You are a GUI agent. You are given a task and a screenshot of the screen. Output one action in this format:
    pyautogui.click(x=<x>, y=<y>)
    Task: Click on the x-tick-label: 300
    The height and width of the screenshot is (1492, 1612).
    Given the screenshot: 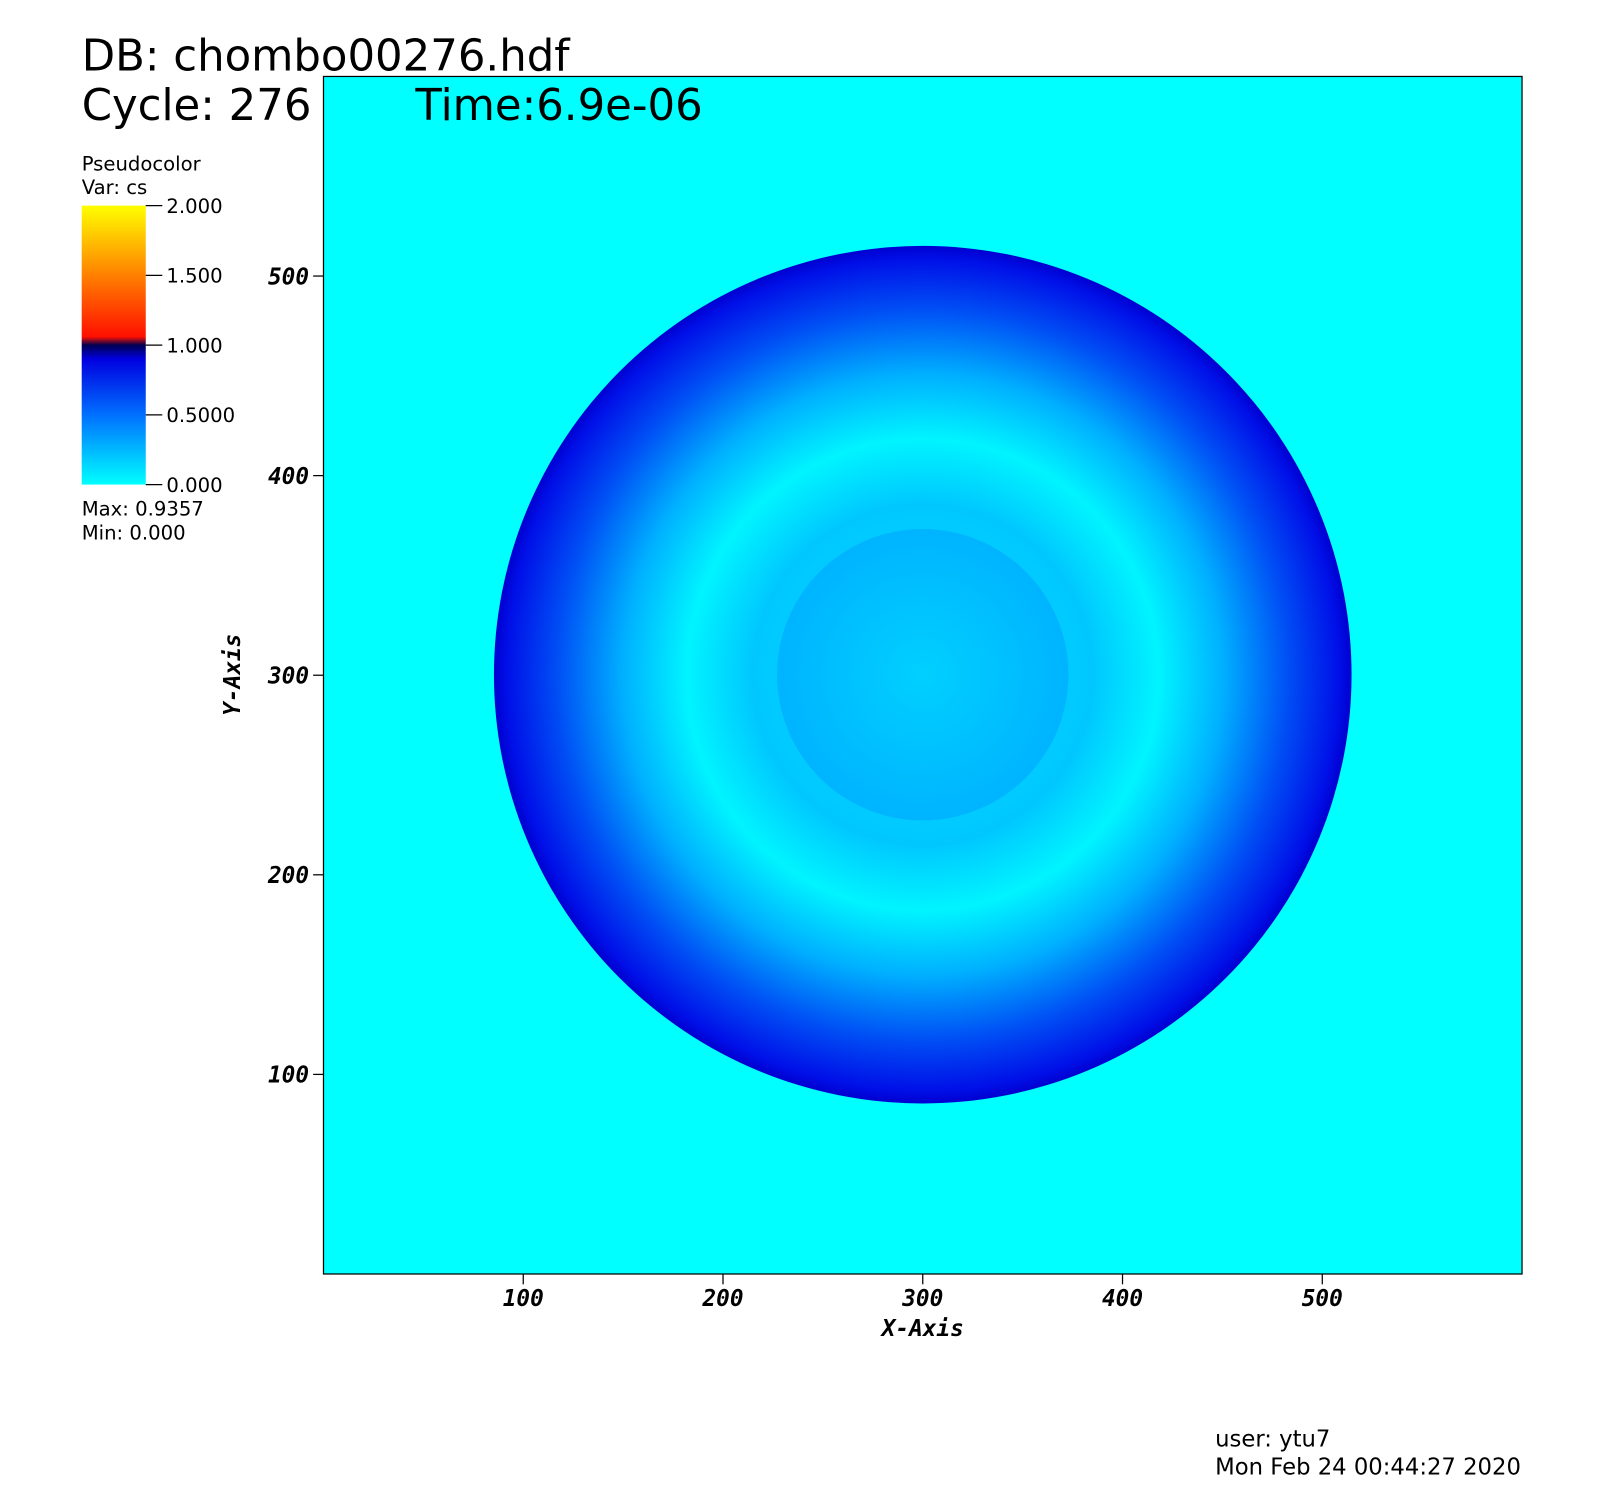 What is the action you would take?
    pyautogui.click(x=922, y=1299)
    